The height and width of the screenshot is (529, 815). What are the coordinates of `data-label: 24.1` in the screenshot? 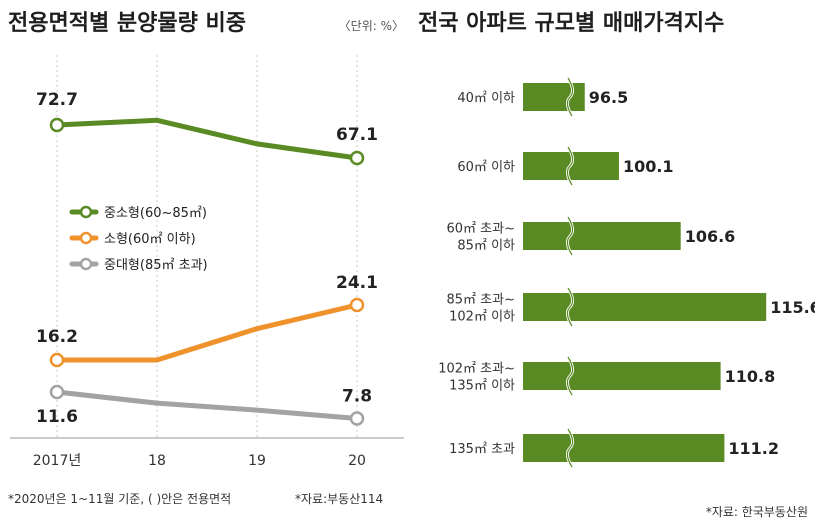 It's located at (357, 283).